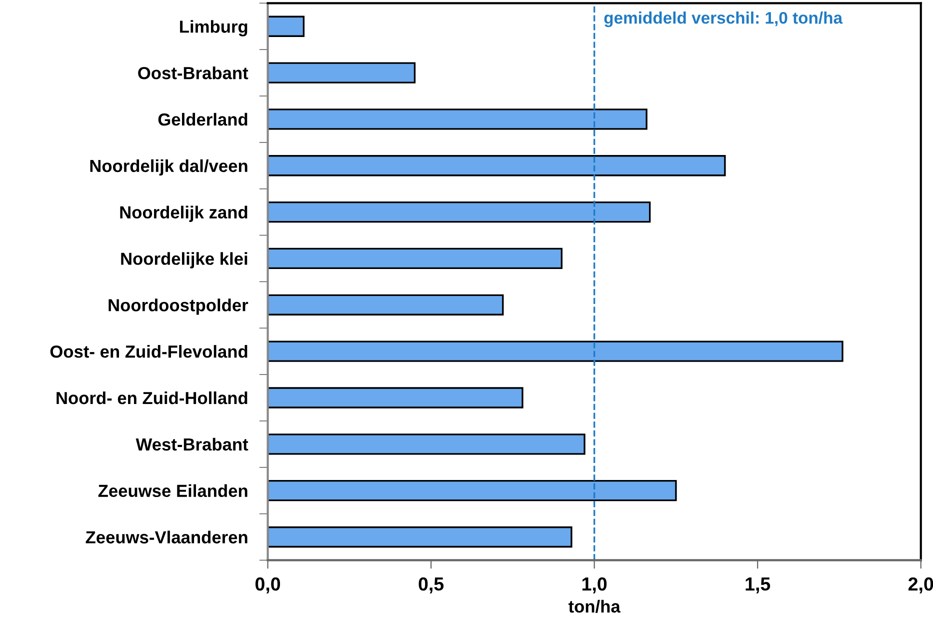  I want to click on ref-line-label: gemiddeld verschil: 1,0 ton/ha, so click(723, 20).